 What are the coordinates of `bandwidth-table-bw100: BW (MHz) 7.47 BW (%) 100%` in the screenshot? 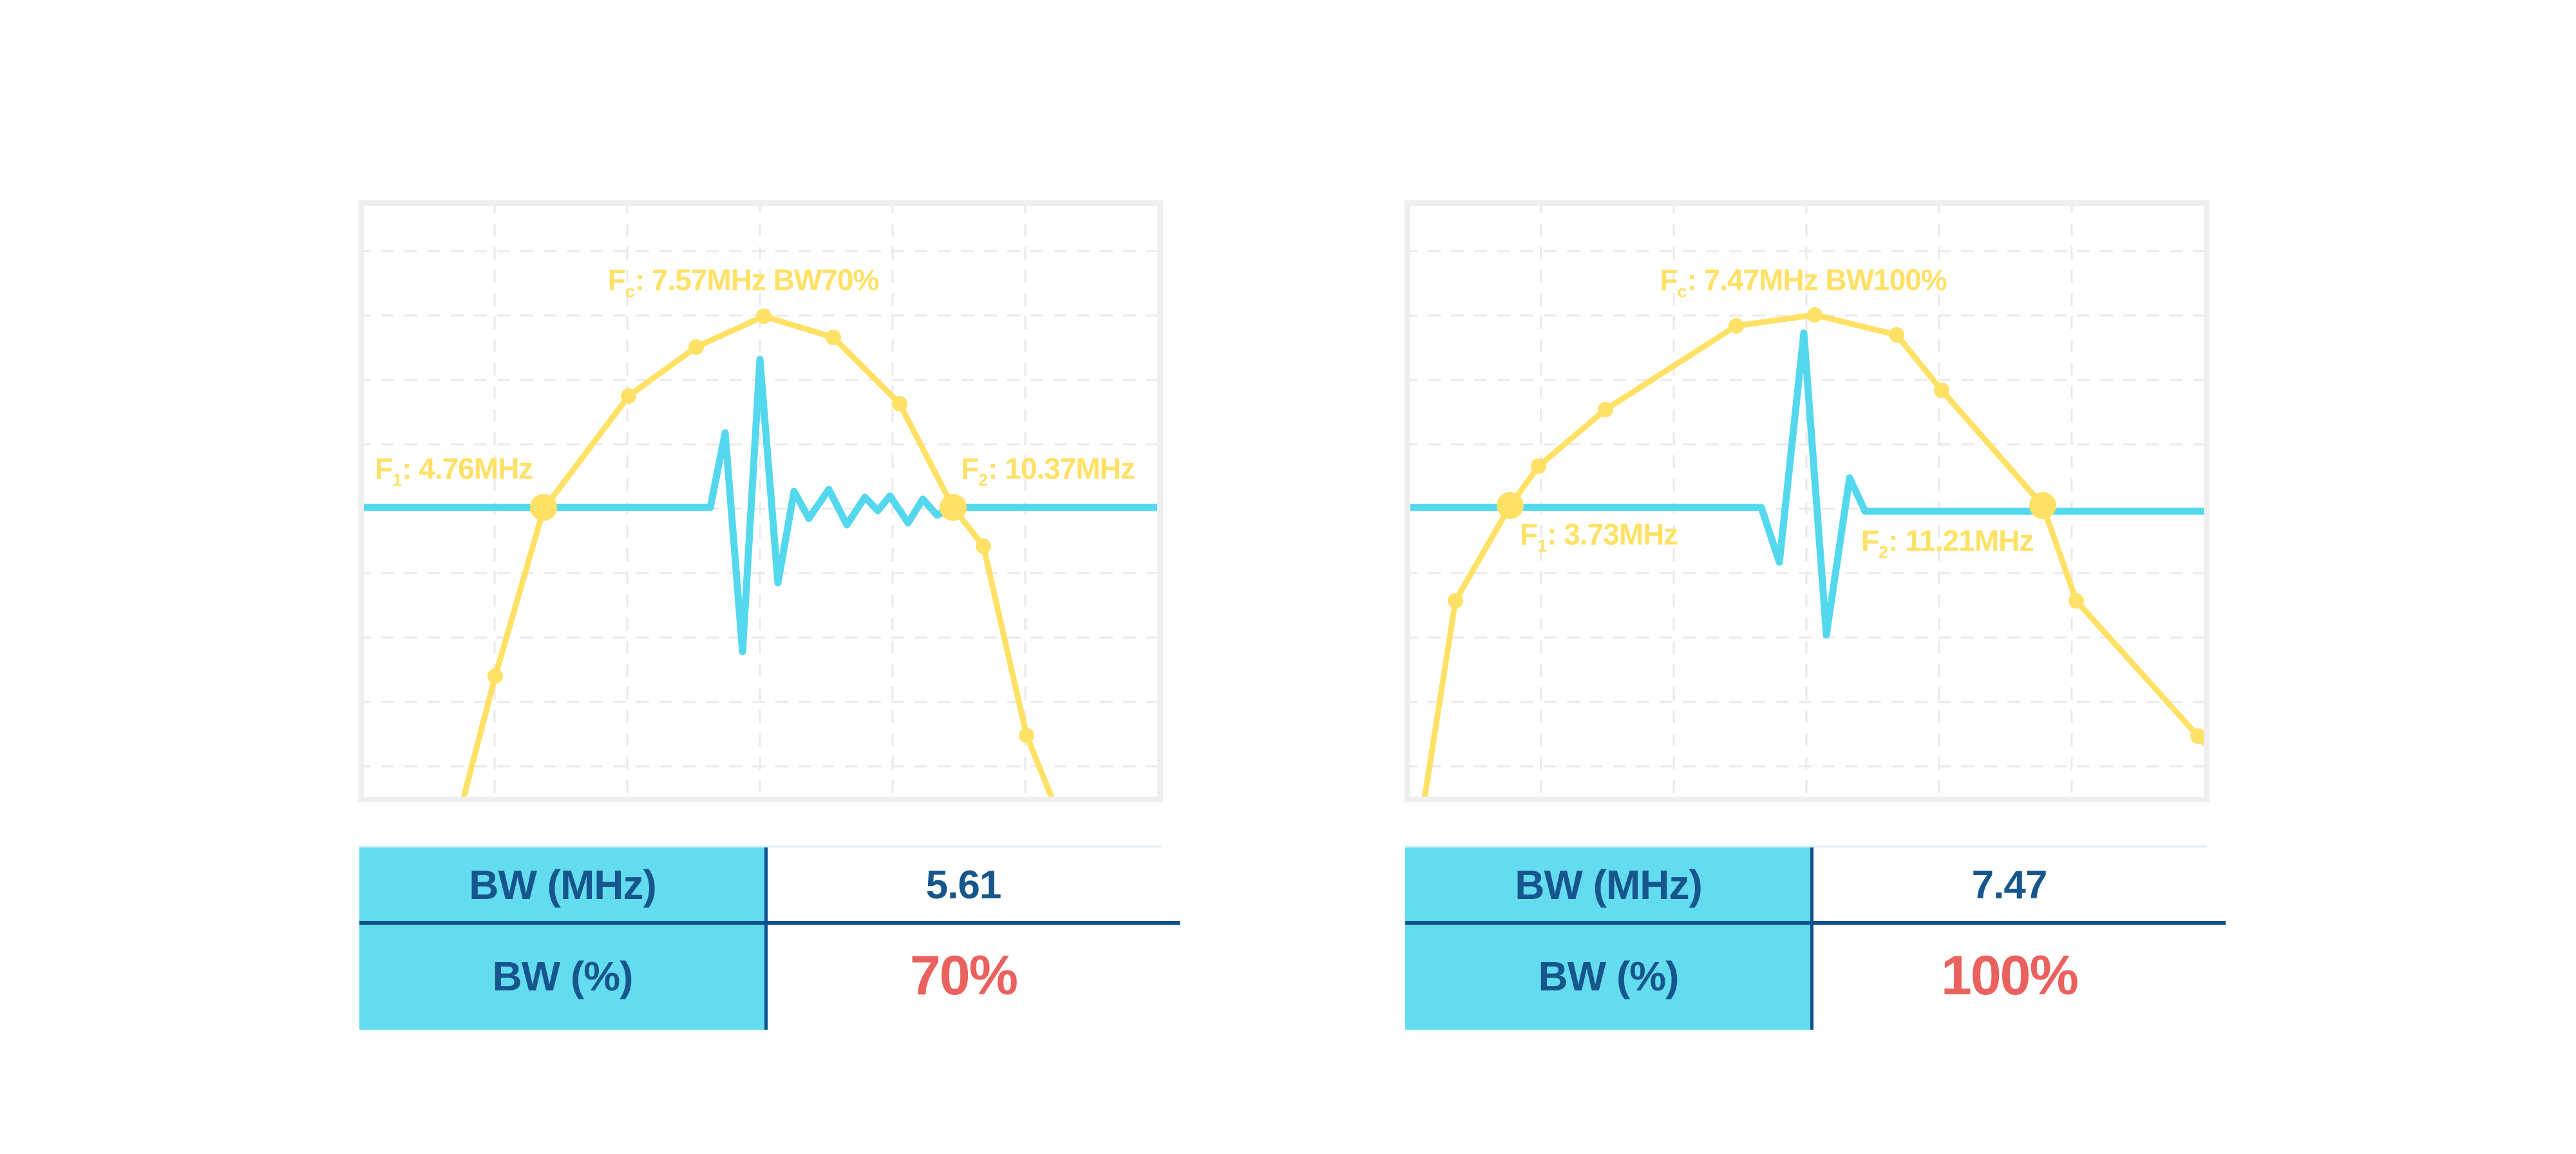 It's located at (1816, 938).